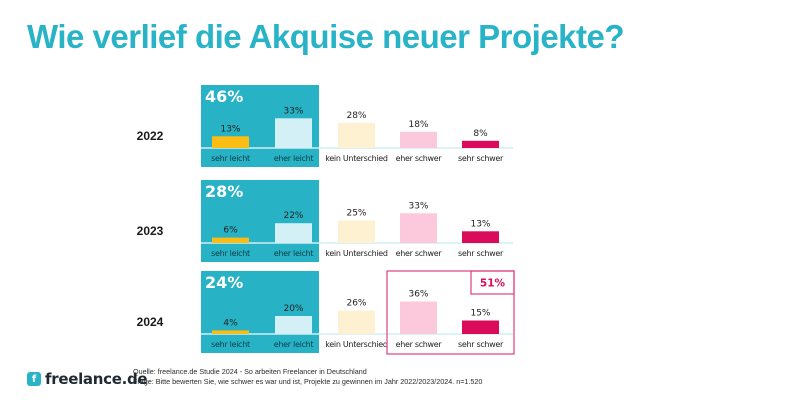  I want to click on data-label: 25%, so click(356, 214).